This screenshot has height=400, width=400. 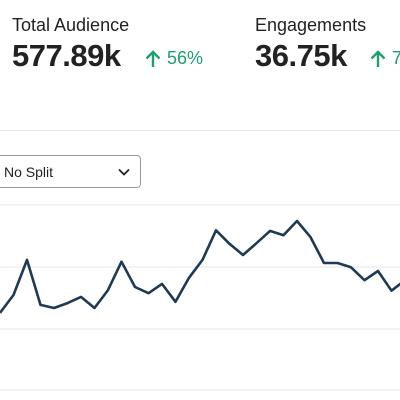 What do you see at coordinates (301, 55) in the screenshot?
I see `metric-value: 36.75k` at bounding box center [301, 55].